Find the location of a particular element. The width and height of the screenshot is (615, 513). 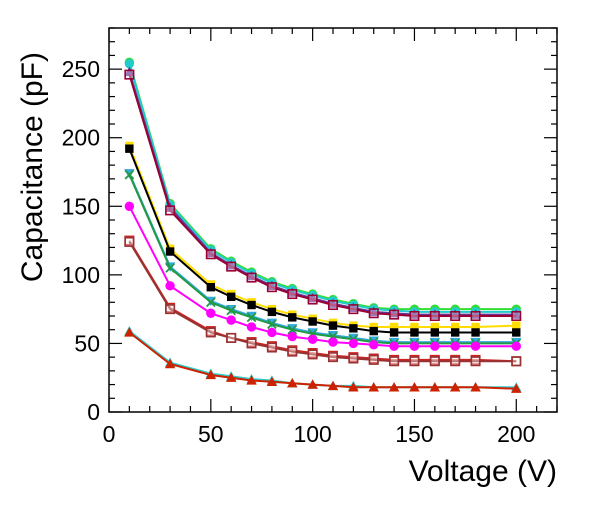

x-axis-label: Voltage (V) is located at coordinates (483, 471).